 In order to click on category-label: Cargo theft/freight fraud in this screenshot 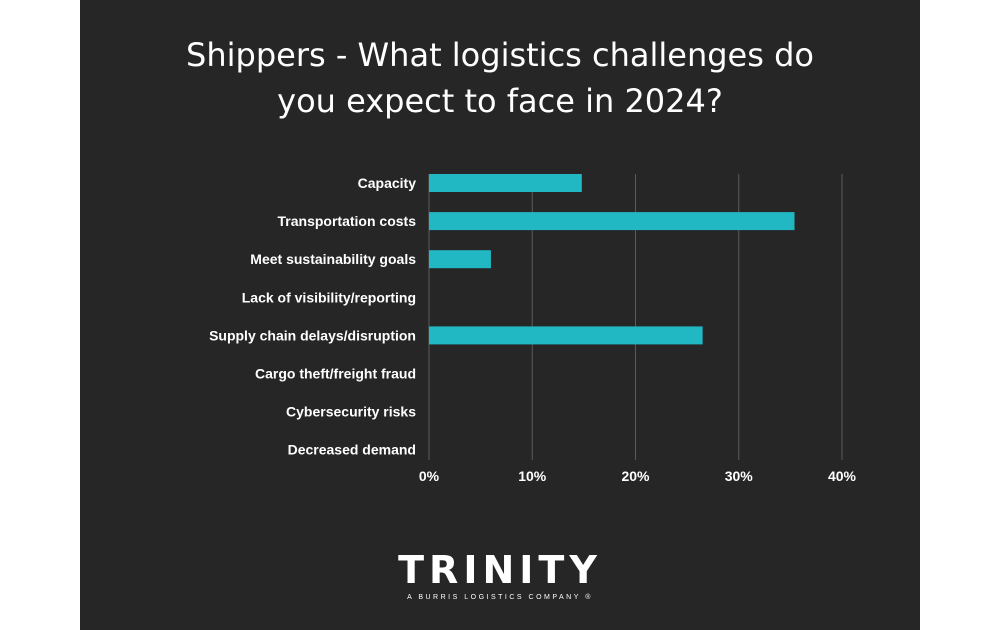, I will do `click(335, 374)`.